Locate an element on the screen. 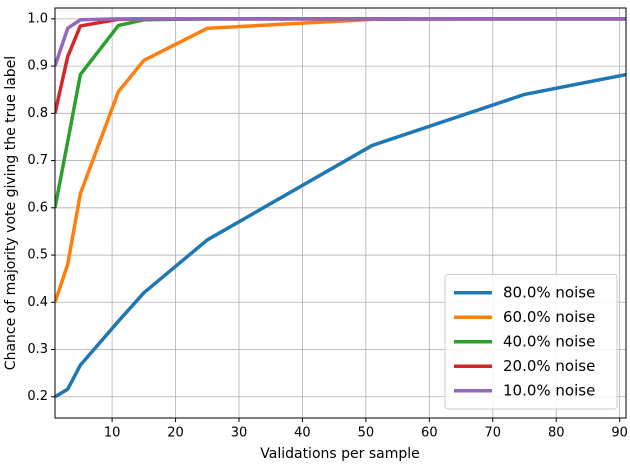 The image size is (630, 464). legend-label: 10.0% noise is located at coordinates (549, 390).